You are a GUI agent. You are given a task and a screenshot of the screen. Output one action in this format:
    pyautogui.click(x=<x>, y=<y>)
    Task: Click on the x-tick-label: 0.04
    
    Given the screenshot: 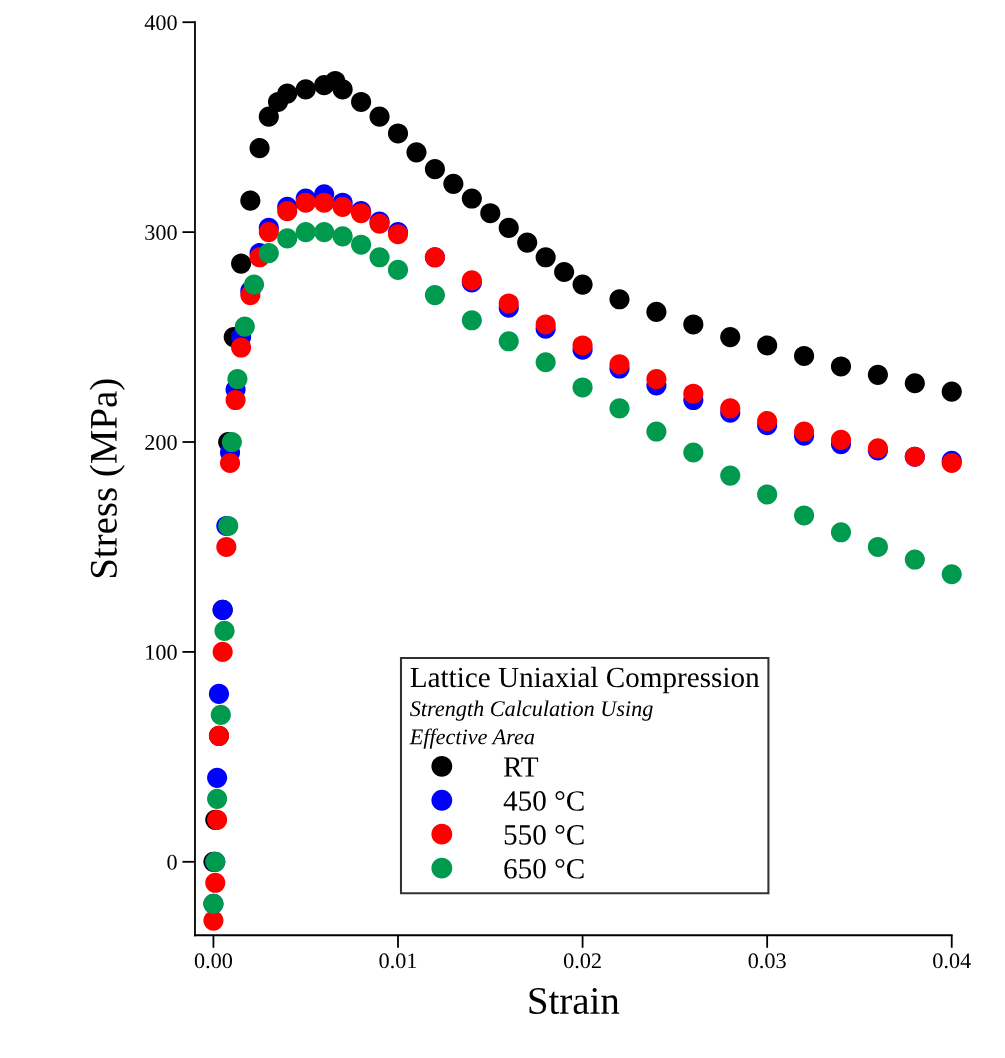 What is the action you would take?
    pyautogui.click(x=952, y=961)
    